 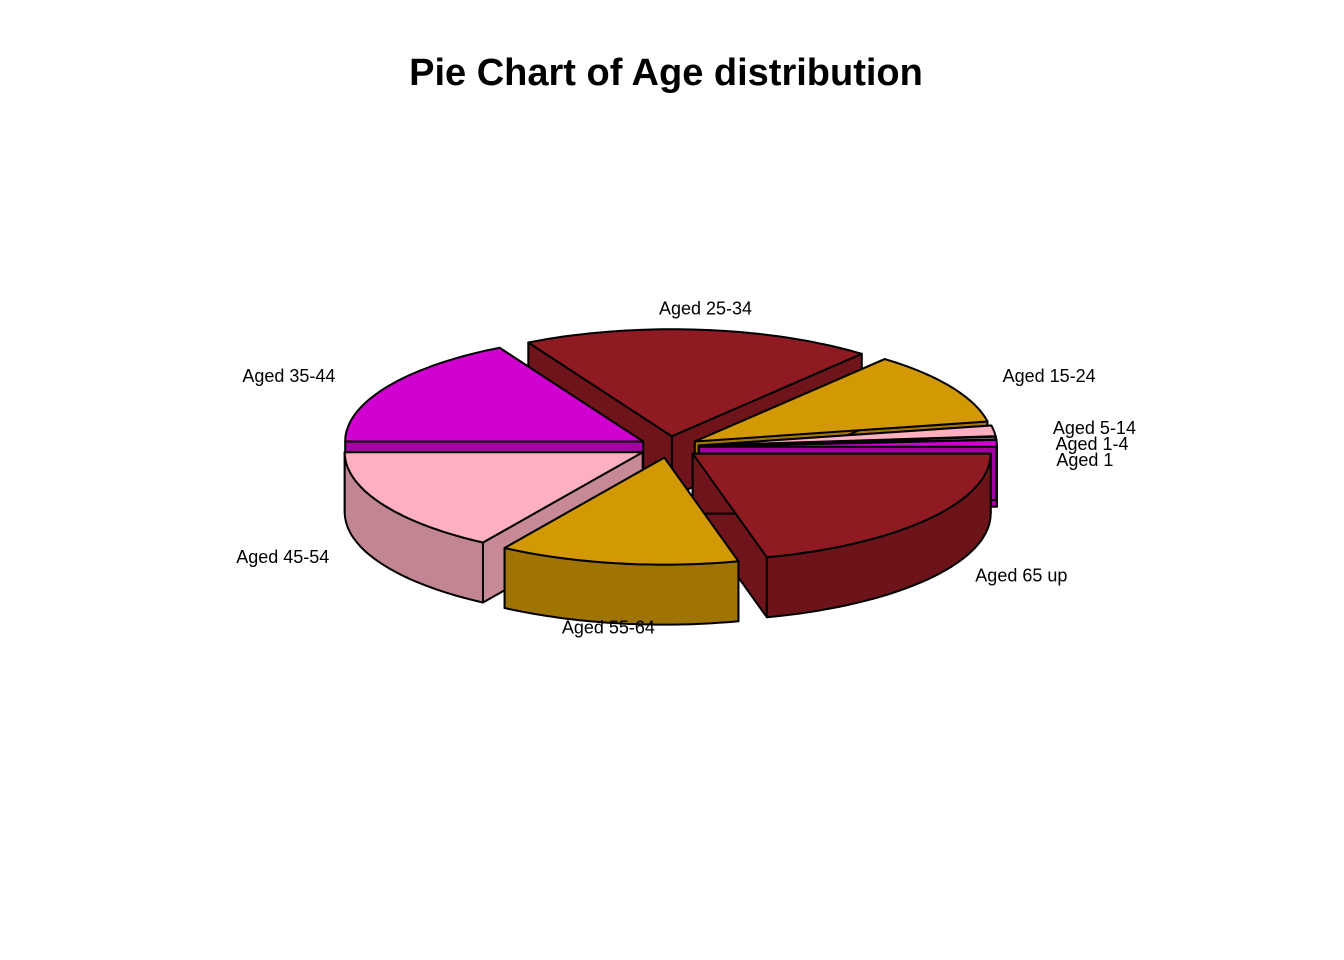 I want to click on slice-label-aged-45-54: Aged 45-54, so click(x=282, y=557).